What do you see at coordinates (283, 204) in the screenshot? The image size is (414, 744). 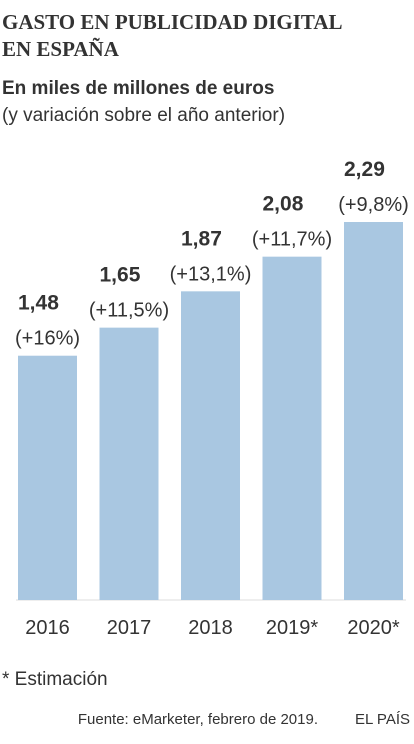 I see `value-label: 2,08` at bounding box center [283, 204].